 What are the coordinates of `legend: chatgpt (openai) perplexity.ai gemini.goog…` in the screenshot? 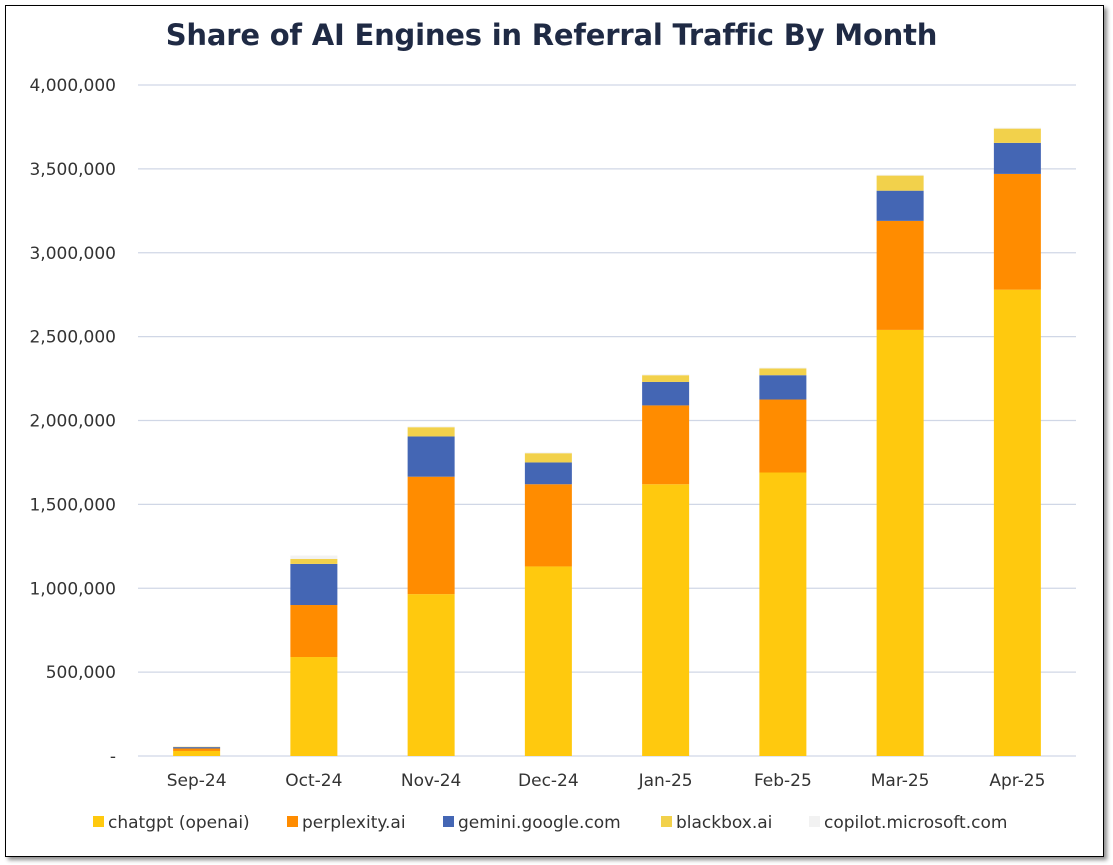 It's located at (550, 823).